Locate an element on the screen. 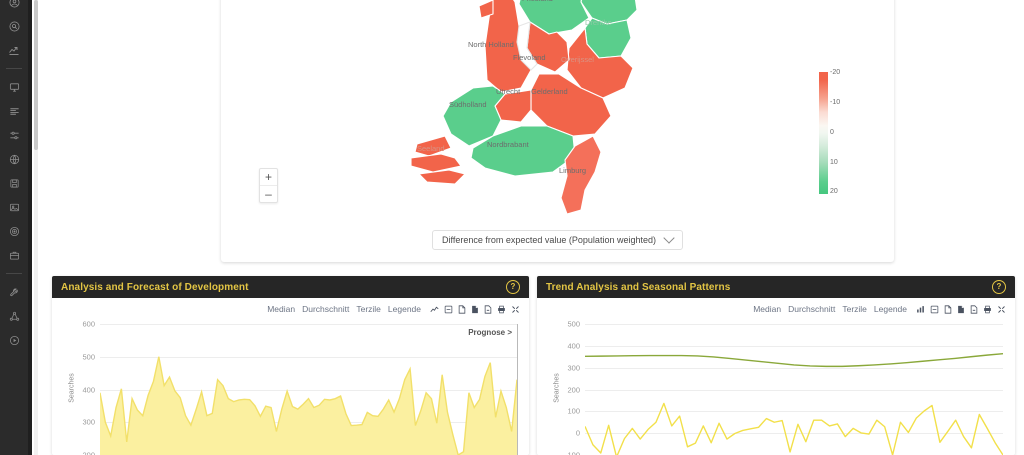 This screenshot has width=1024, height=455. y-tick: 200 is located at coordinates (573, 389).